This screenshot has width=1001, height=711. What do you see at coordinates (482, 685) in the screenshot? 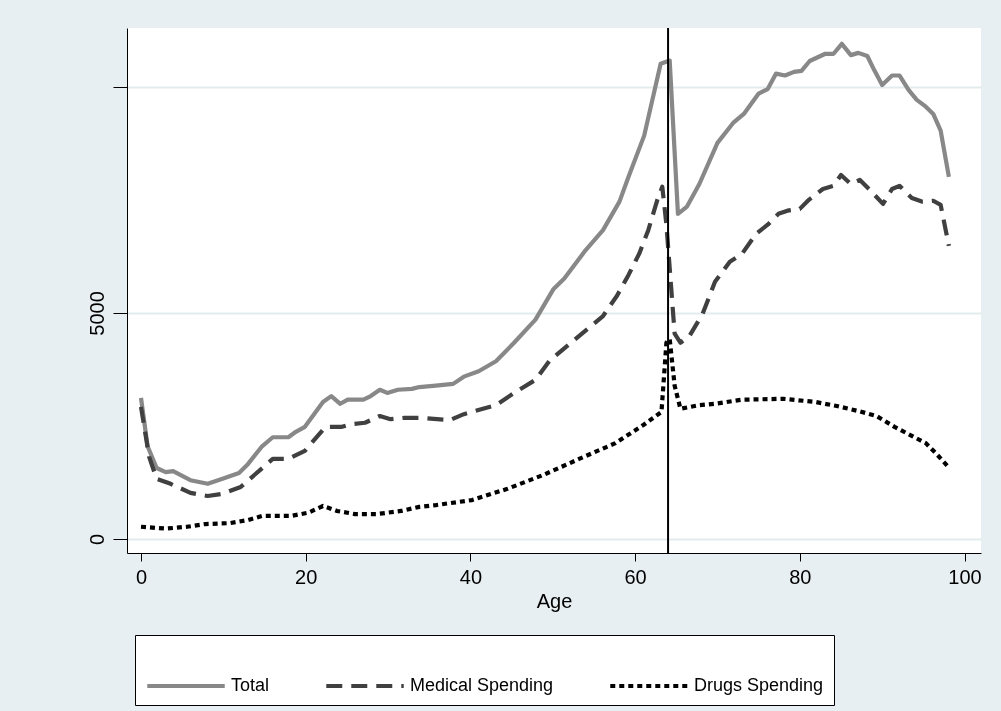
I see `legend-label: Medical Spending` at bounding box center [482, 685].